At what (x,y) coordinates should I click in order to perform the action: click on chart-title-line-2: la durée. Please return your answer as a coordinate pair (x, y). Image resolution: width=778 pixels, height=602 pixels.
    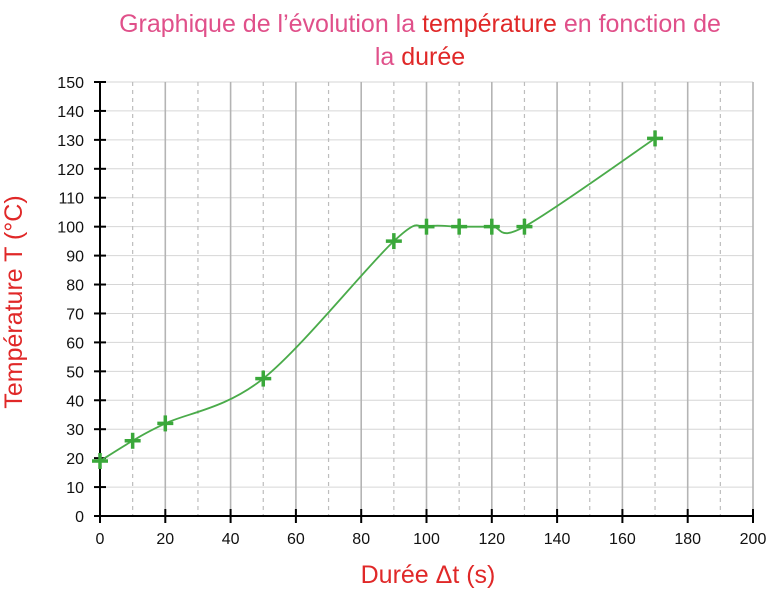
    Looking at the image, I should click on (420, 57).